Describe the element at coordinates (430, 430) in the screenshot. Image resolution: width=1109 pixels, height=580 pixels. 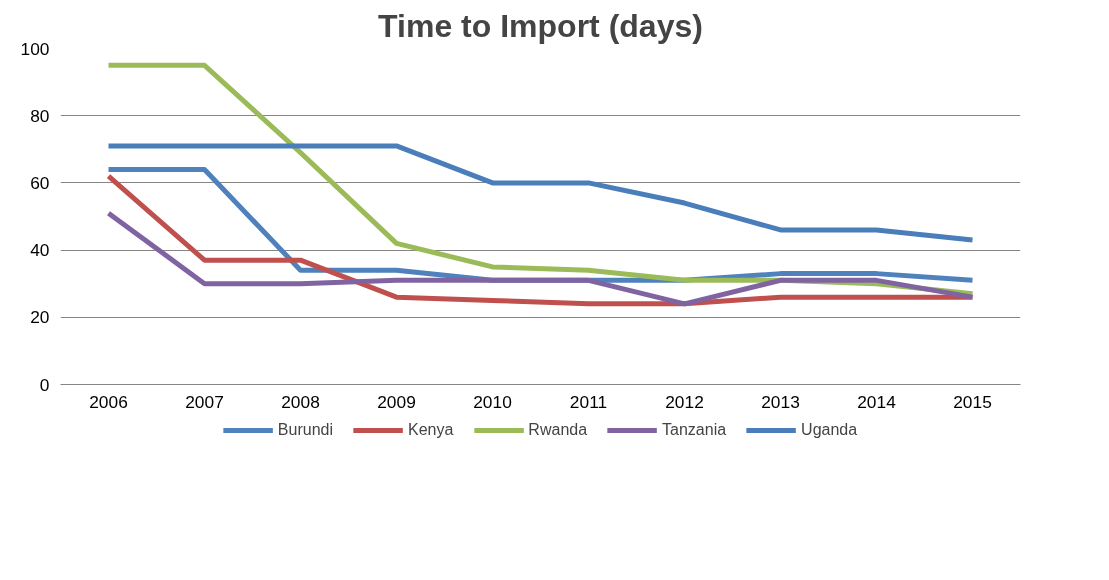
I see `legend-label: Kenya` at that location.